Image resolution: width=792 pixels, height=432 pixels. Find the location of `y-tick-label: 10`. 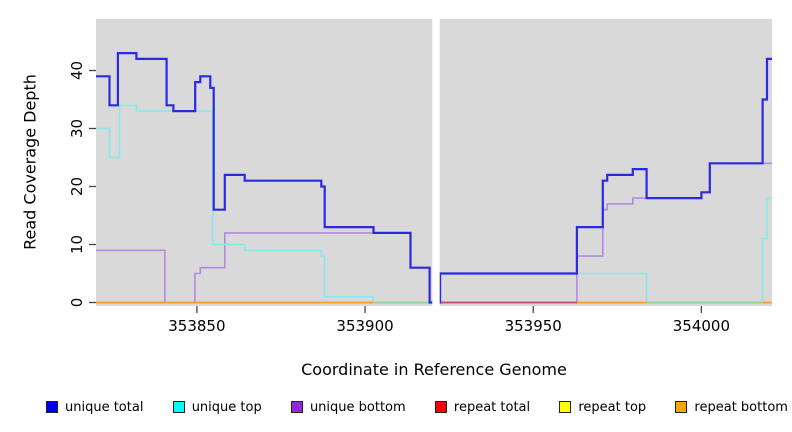

y-tick-label: 10 is located at coordinates (77, 244).